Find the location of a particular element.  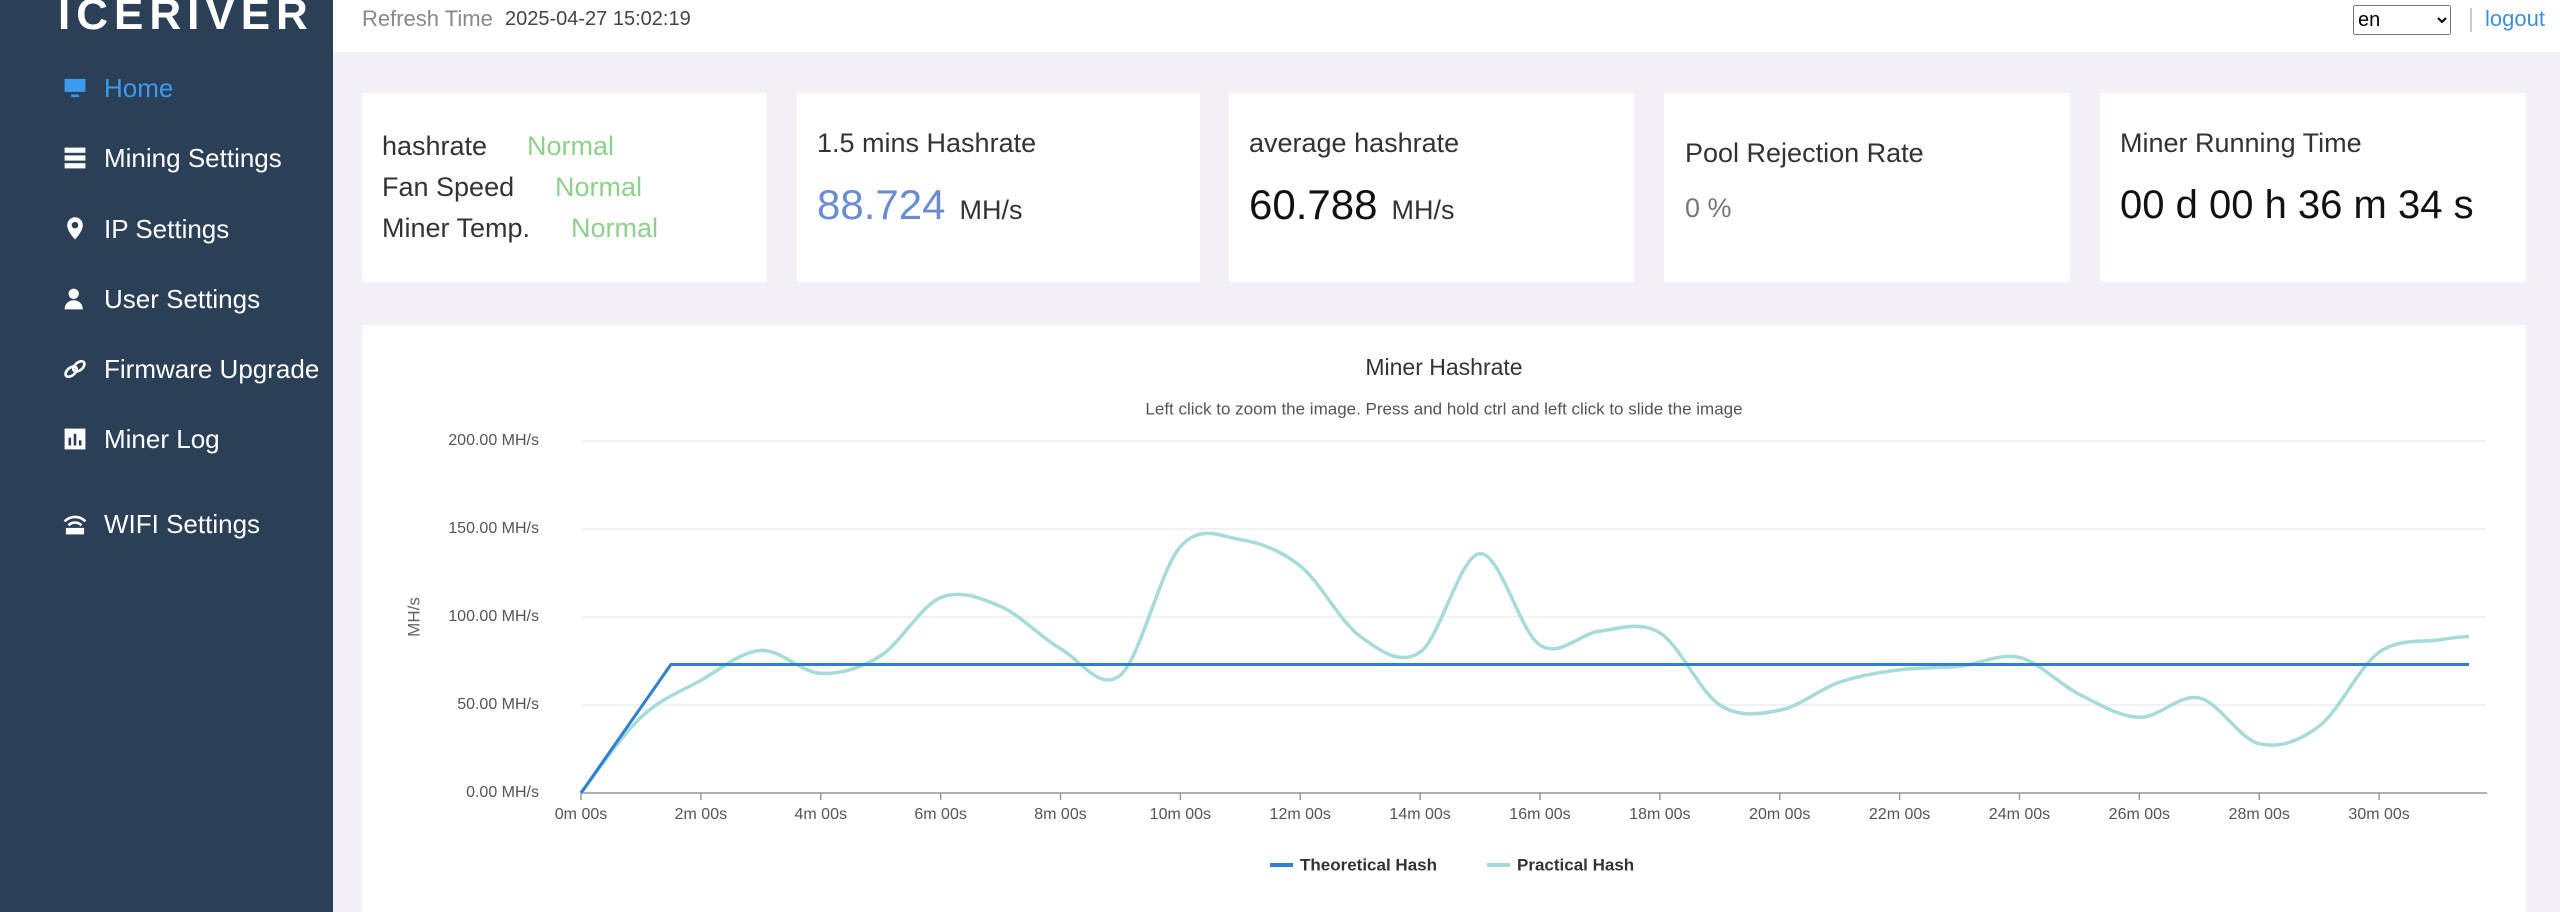

y-axis-label: MH/s is located at coordinates (413, 617).